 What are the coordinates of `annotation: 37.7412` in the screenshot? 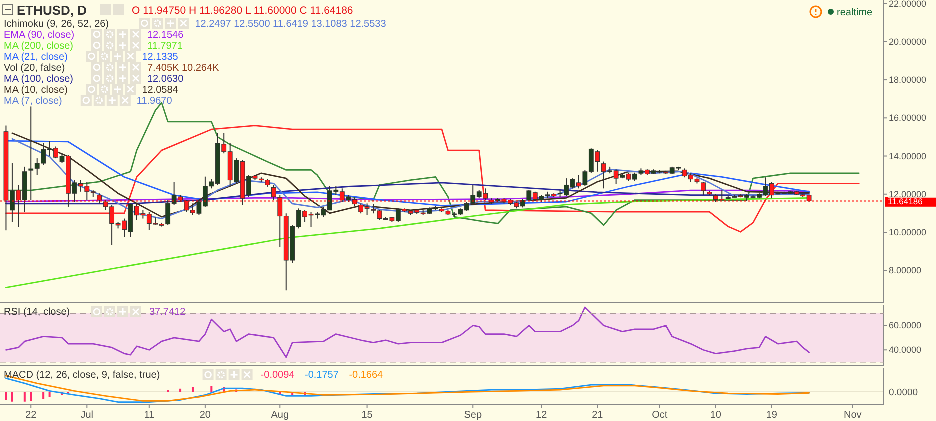 It's located at (168, 312).